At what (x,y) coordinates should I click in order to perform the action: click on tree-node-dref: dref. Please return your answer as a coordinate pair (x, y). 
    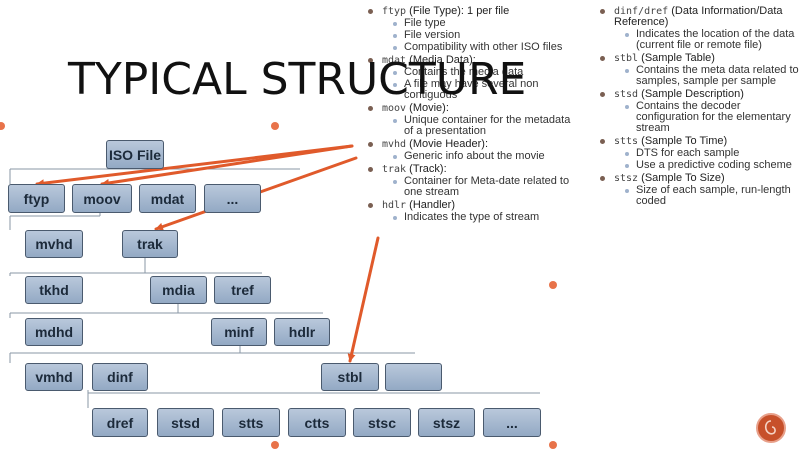
    Looking at the image, I should click on (120, 422).